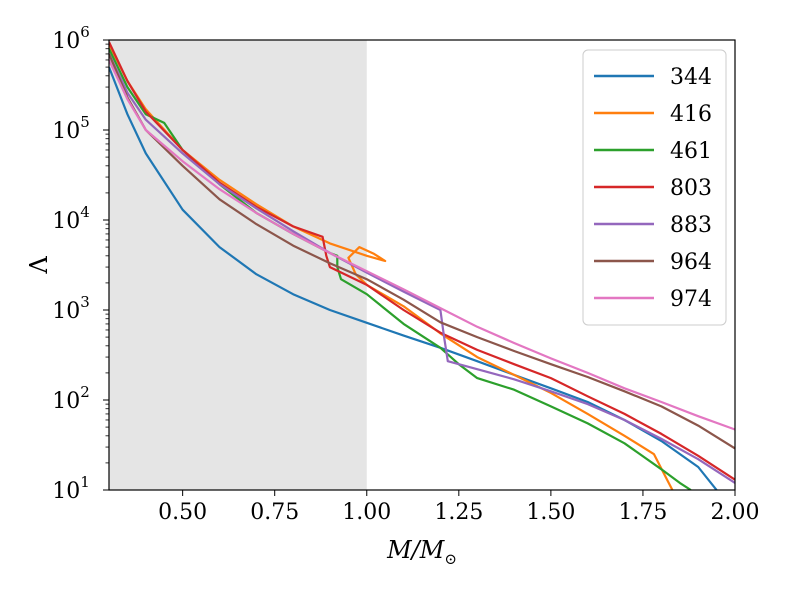 This screenshot has height=592, width=789. I want to click on svg-text: M/M⊙, so click(421, 552).